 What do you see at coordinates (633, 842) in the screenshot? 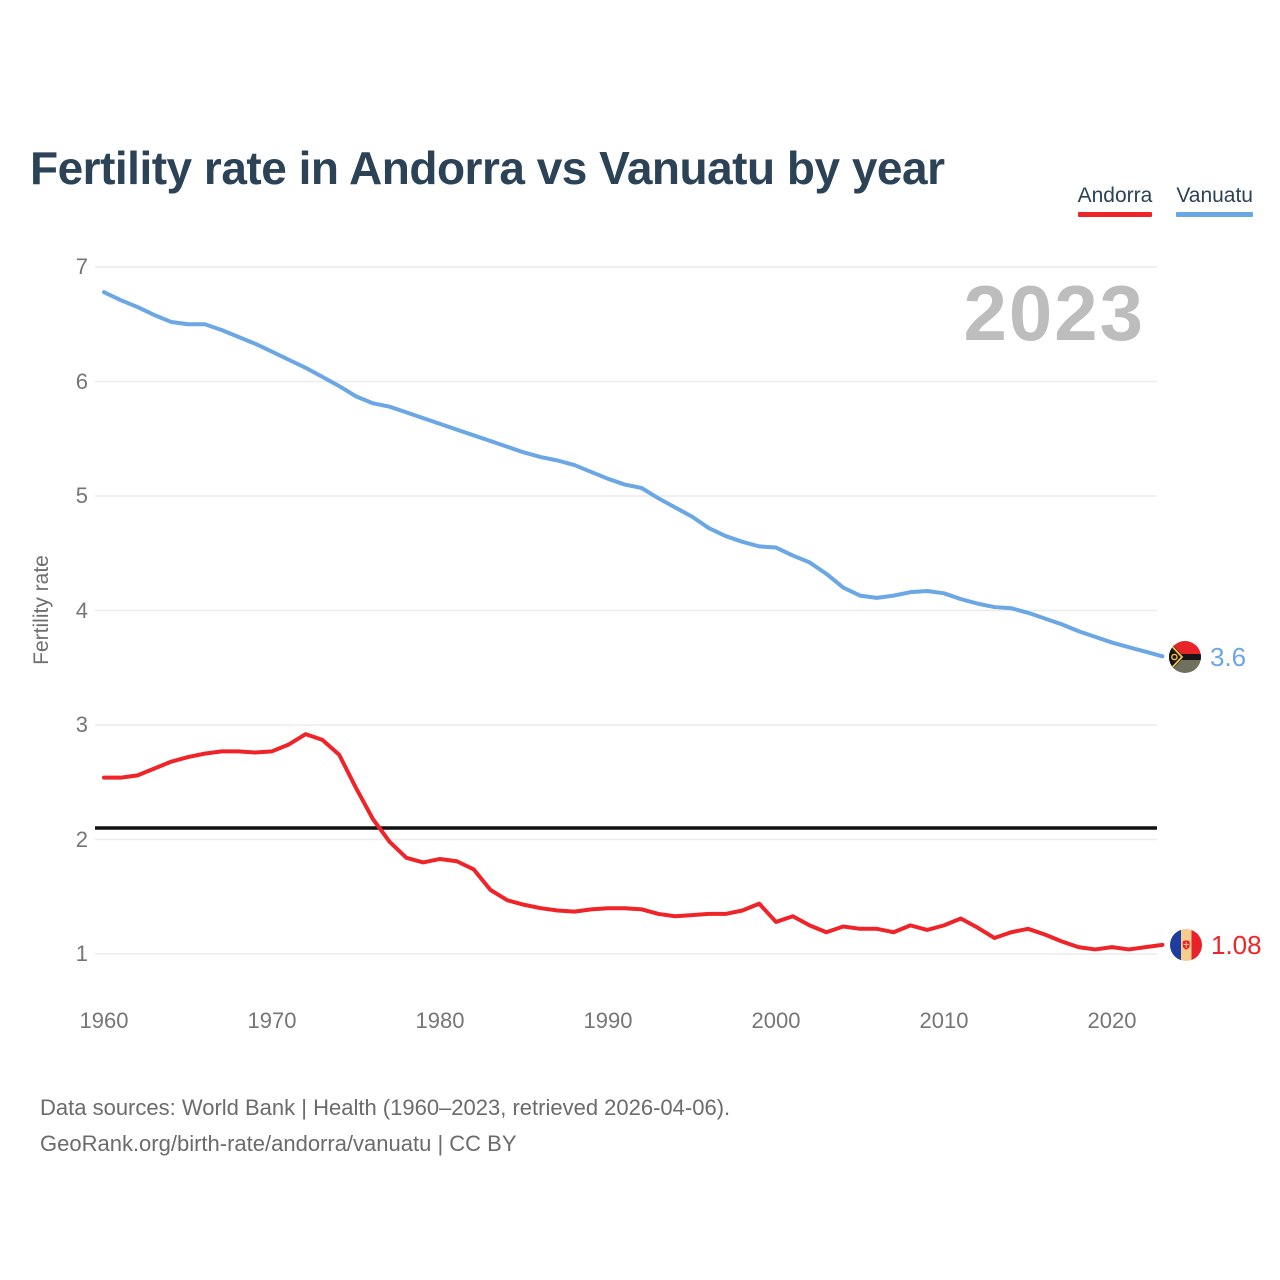
I see `series-line-andorra` at bounding box center [633, 842].